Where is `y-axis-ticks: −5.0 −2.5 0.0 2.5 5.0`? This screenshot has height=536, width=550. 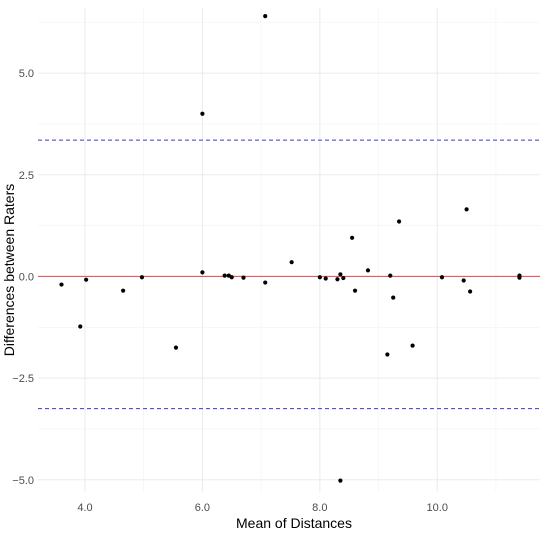
y-axis-ticks: −5.0 −2.5 0.0 2.5 5.0 is located at coordinates (23, 277).